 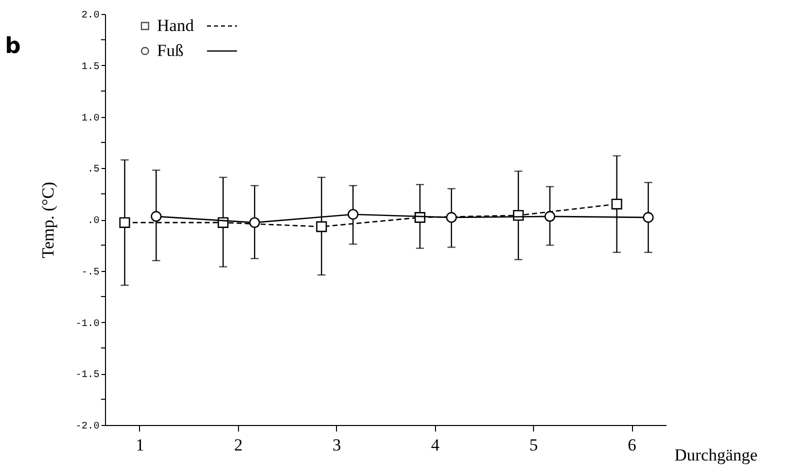 What do you see at coordinates (87, 427) in the screenshot?
I see `y-tick-label: -2.0` at bounding box center [87, 427].